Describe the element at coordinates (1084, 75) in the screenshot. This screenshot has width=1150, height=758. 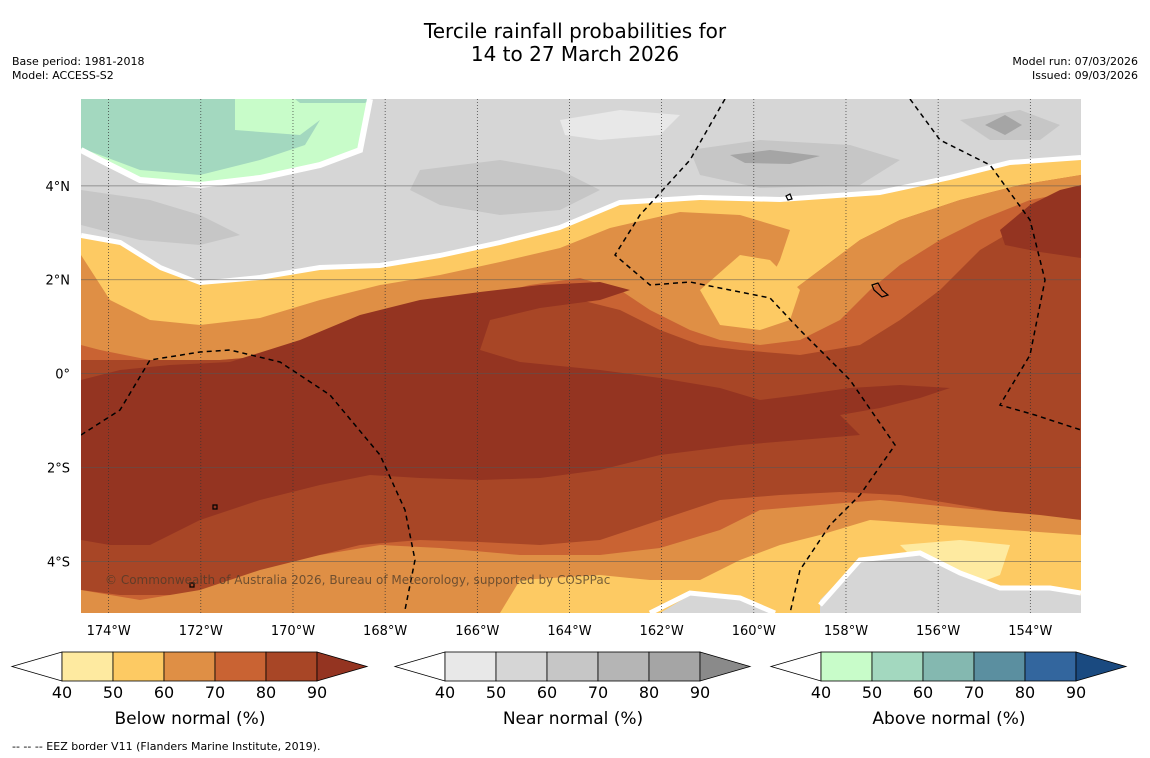
I see `issued-date: Issued: 09/03/2026` at that location.